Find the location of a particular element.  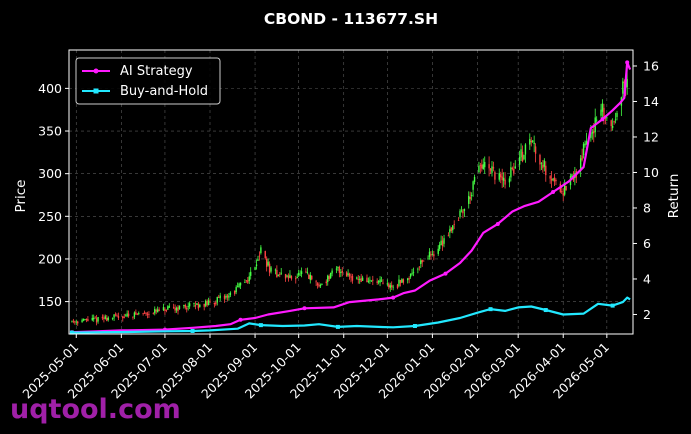

chart-title: CBOND - 113677.SH is located at coordinates (351, 19).